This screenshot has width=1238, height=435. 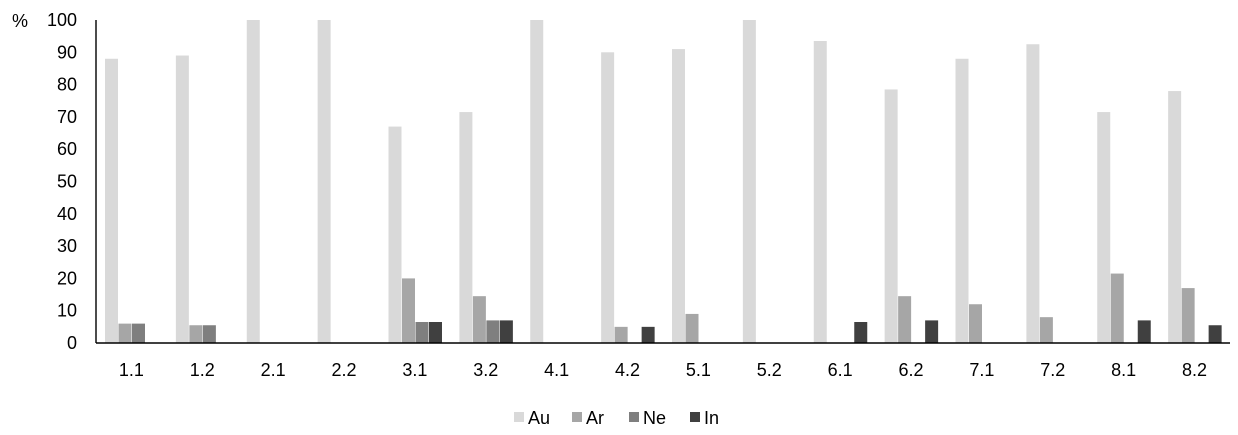 What do you see at coordinates (627, 370) in the screenshot?
I see `x-tick-label-4-2: 4.2` at bounding box center [627, 370].